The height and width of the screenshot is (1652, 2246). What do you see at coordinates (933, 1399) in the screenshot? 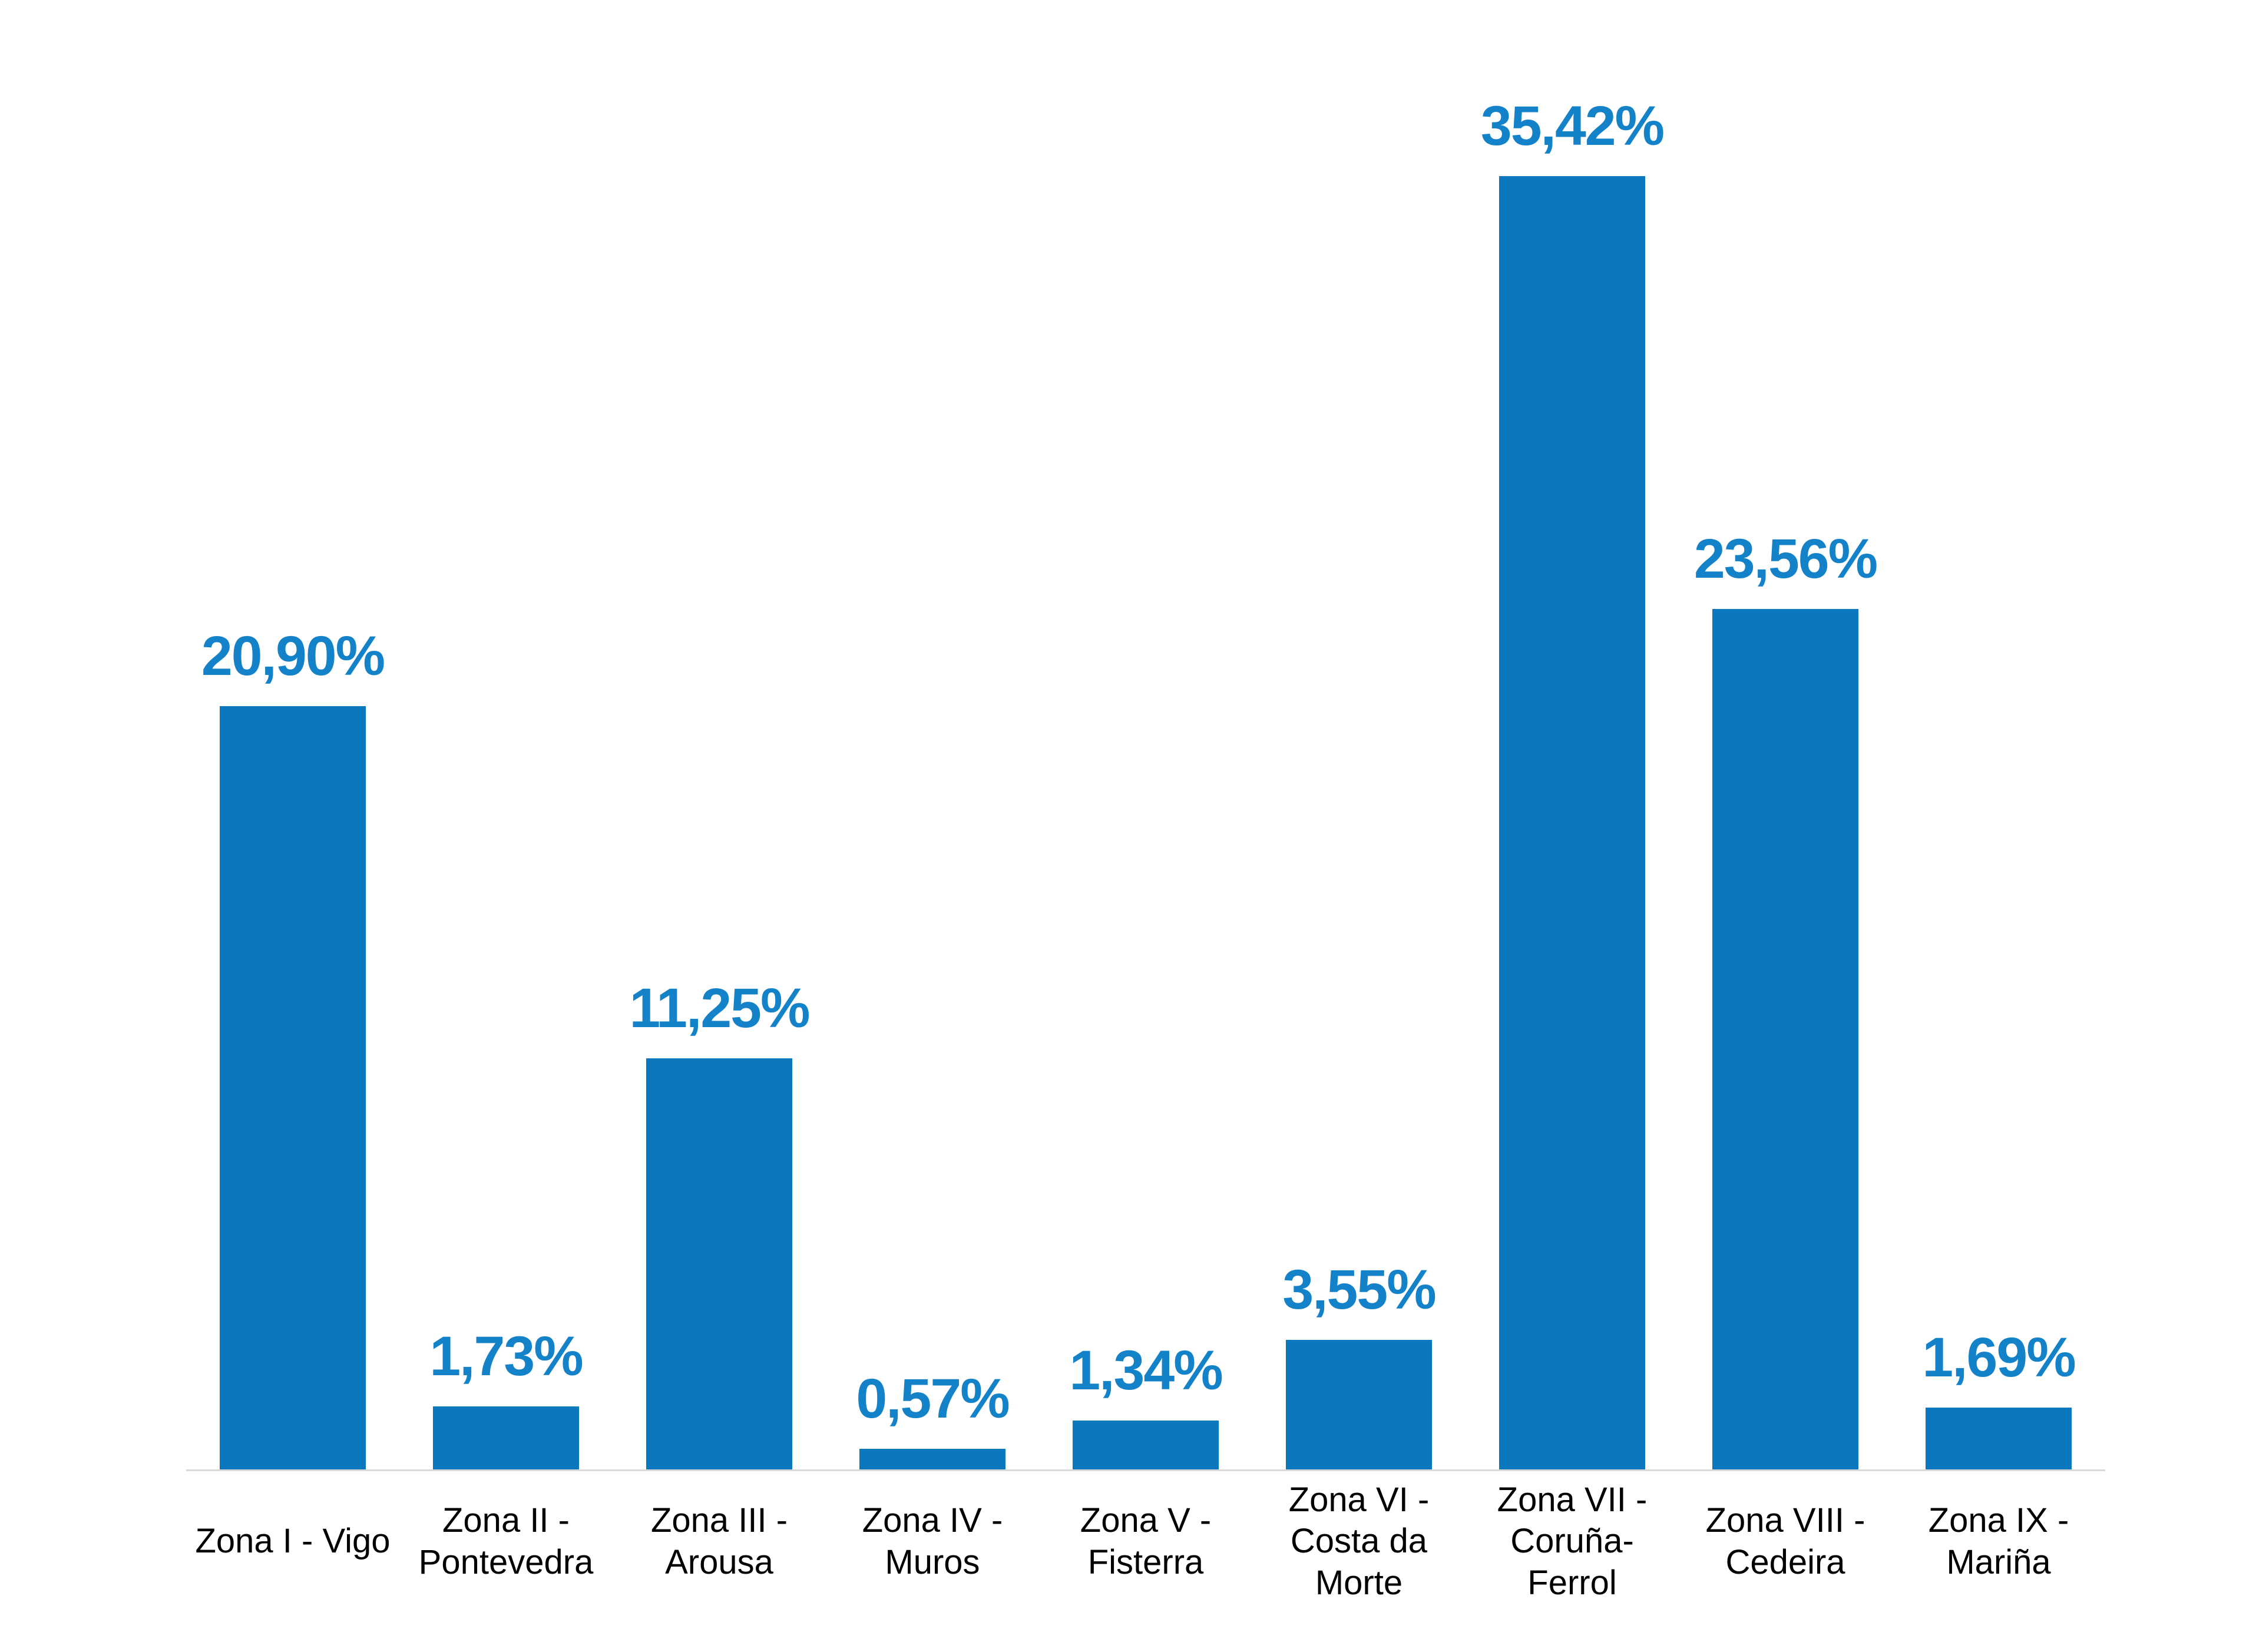
I see `bar-value-label: 0,57%` at bounding box center [933, 1399].